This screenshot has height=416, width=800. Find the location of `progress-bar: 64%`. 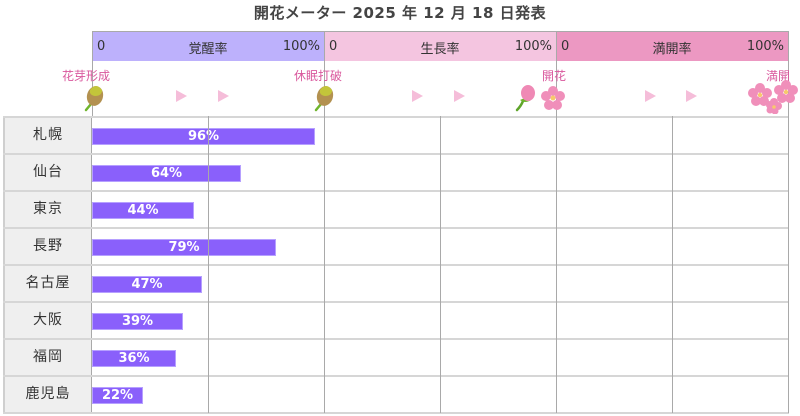

progress-bar: 64% is located at coordinates (166, 173).